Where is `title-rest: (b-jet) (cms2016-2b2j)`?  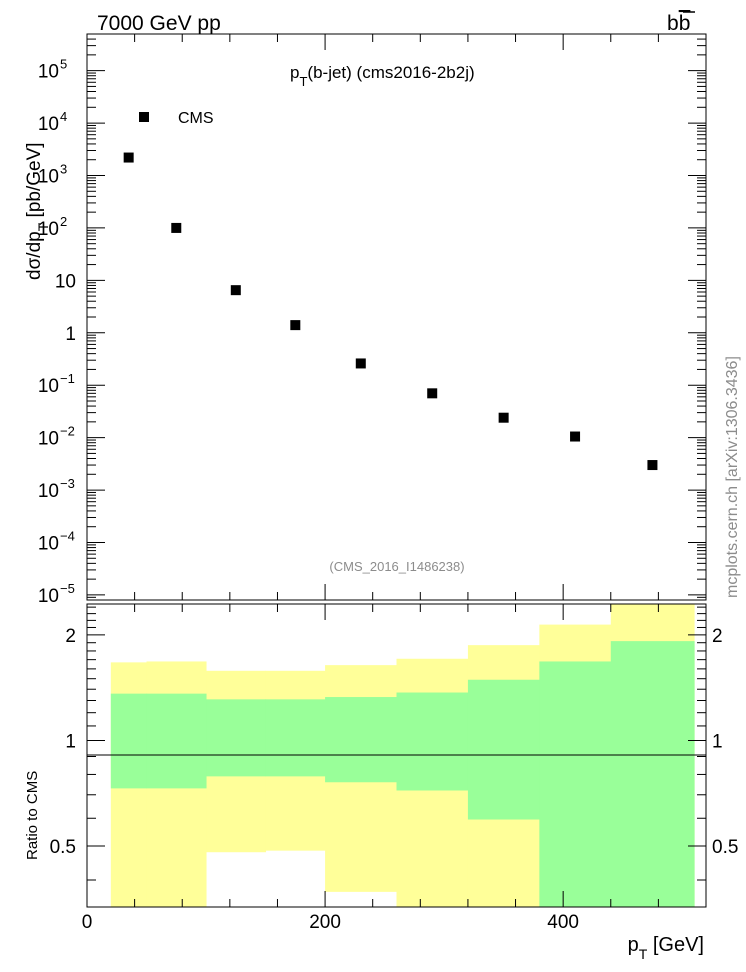
title-rest: (b-jet) (cms2016-2b2j) is located at coordinates (390, 72).